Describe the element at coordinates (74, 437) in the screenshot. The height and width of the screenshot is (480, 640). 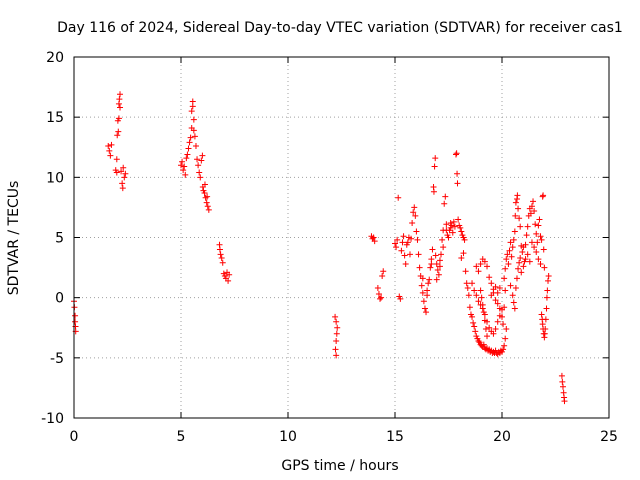
I see `x-tick-label: 0` at that location.